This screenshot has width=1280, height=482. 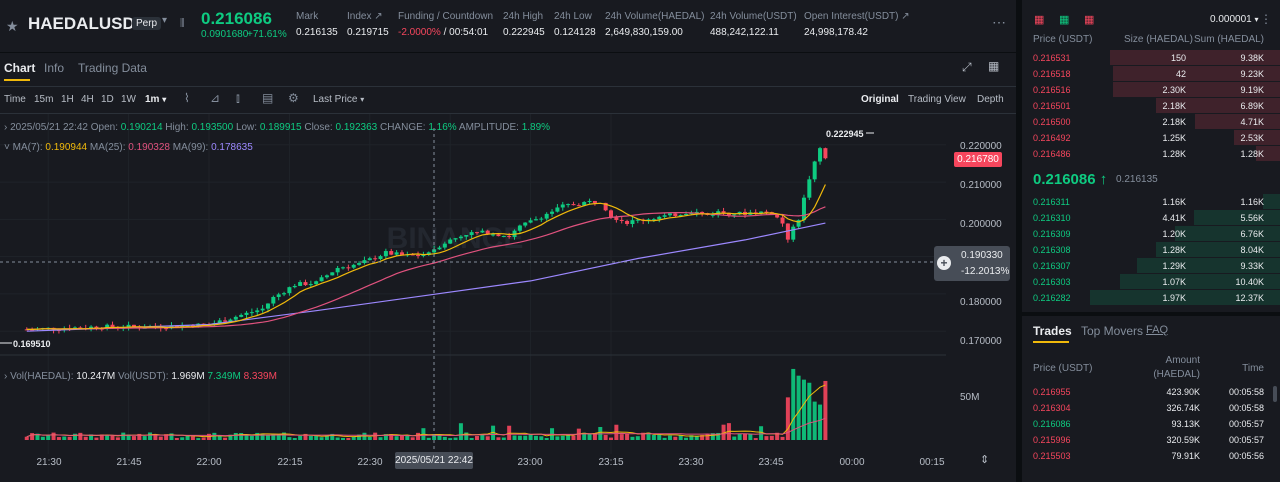 What do you see at coordinates (1064, 20) in the screenshot?
I see `book-view-bids-icon: ▦` at bounding box center [1064, 20].